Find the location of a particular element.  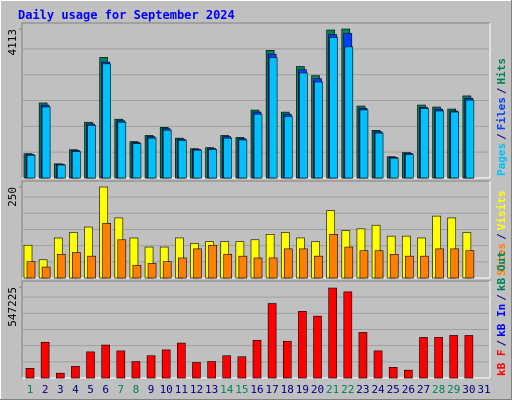

legend-entry: Files is located at coordinates (501, 113).